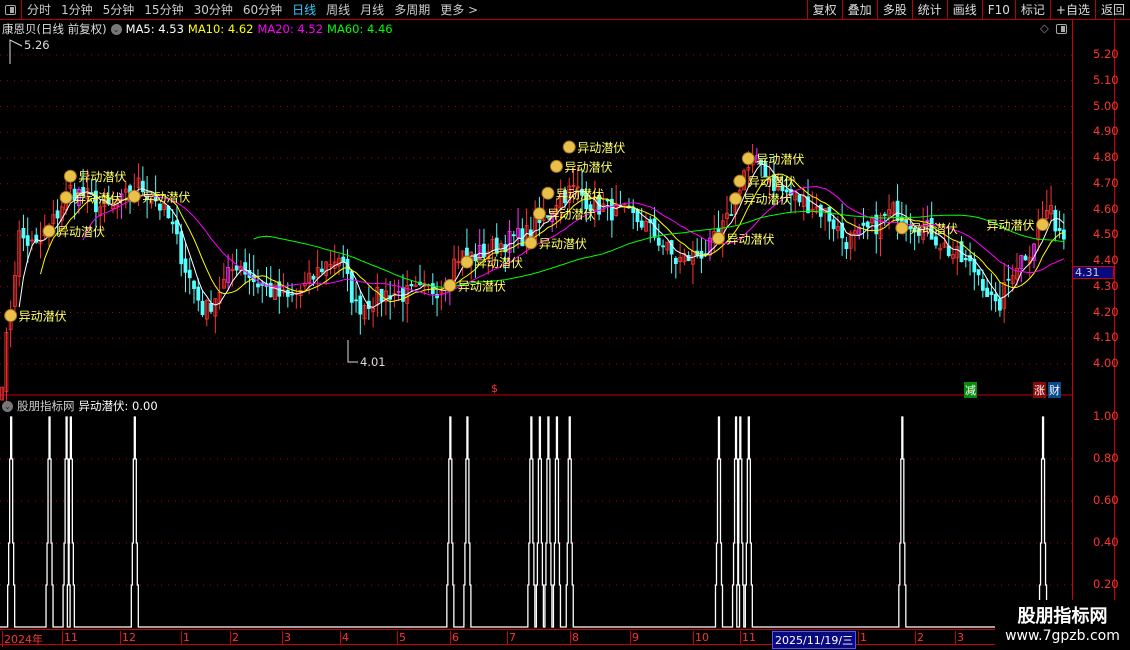 This screenshot has height=650, width=1130. Describe the element at coordinates (338, 9) in the screenshot. I see `period-tab: 周线` at that location.